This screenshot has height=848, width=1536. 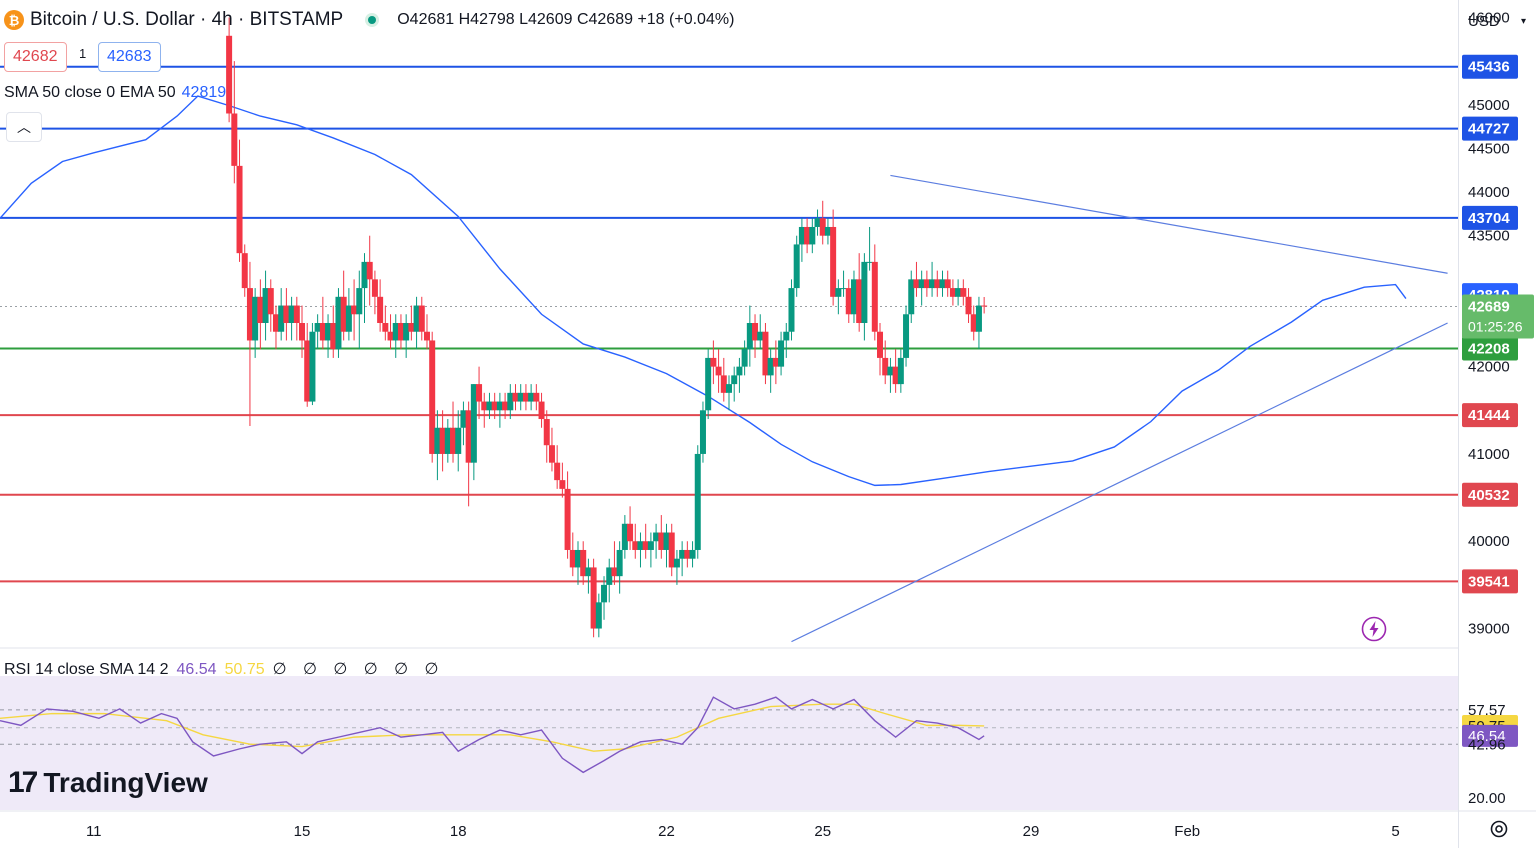 What do you see at coordinates (187, 19) in the screenshot?
I see `symbol-title: Bitcoin / U.S. Dollar · 4h · BITSTAMP` at bounding box center [187, 19].